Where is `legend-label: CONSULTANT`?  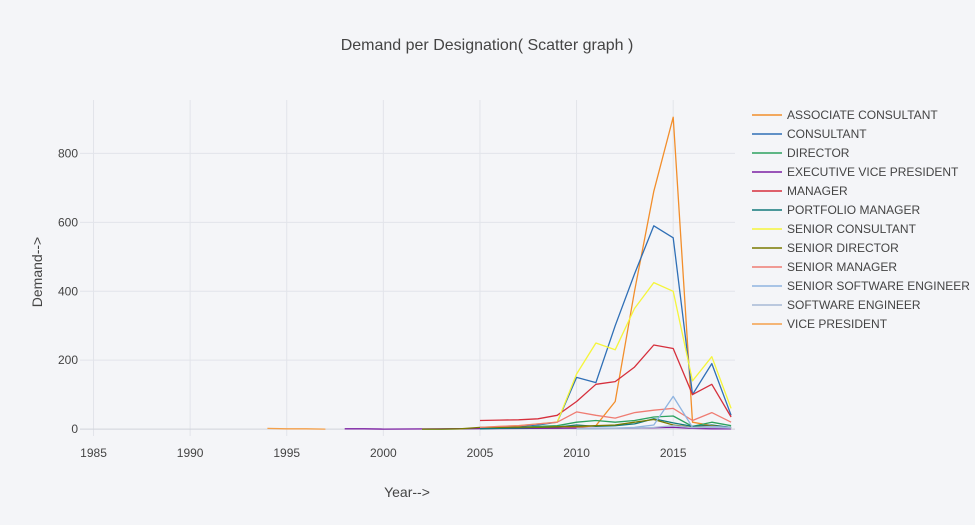
legend-label: CONSULTANT is located at coordinates (827, 134).